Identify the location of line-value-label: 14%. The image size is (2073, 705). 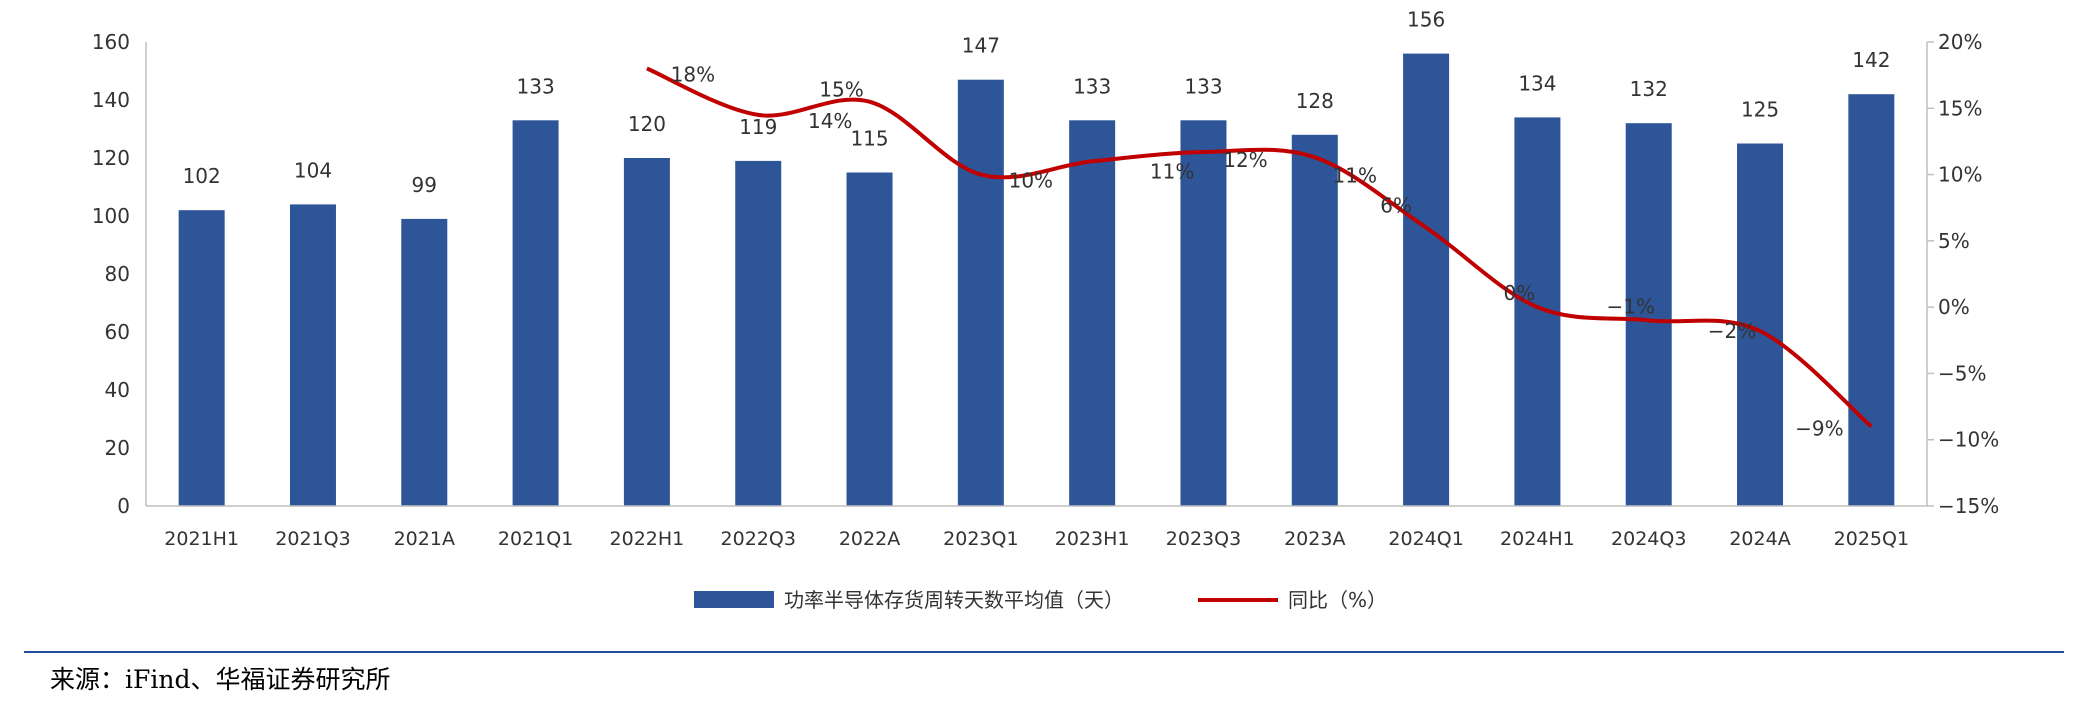
(830, 121).